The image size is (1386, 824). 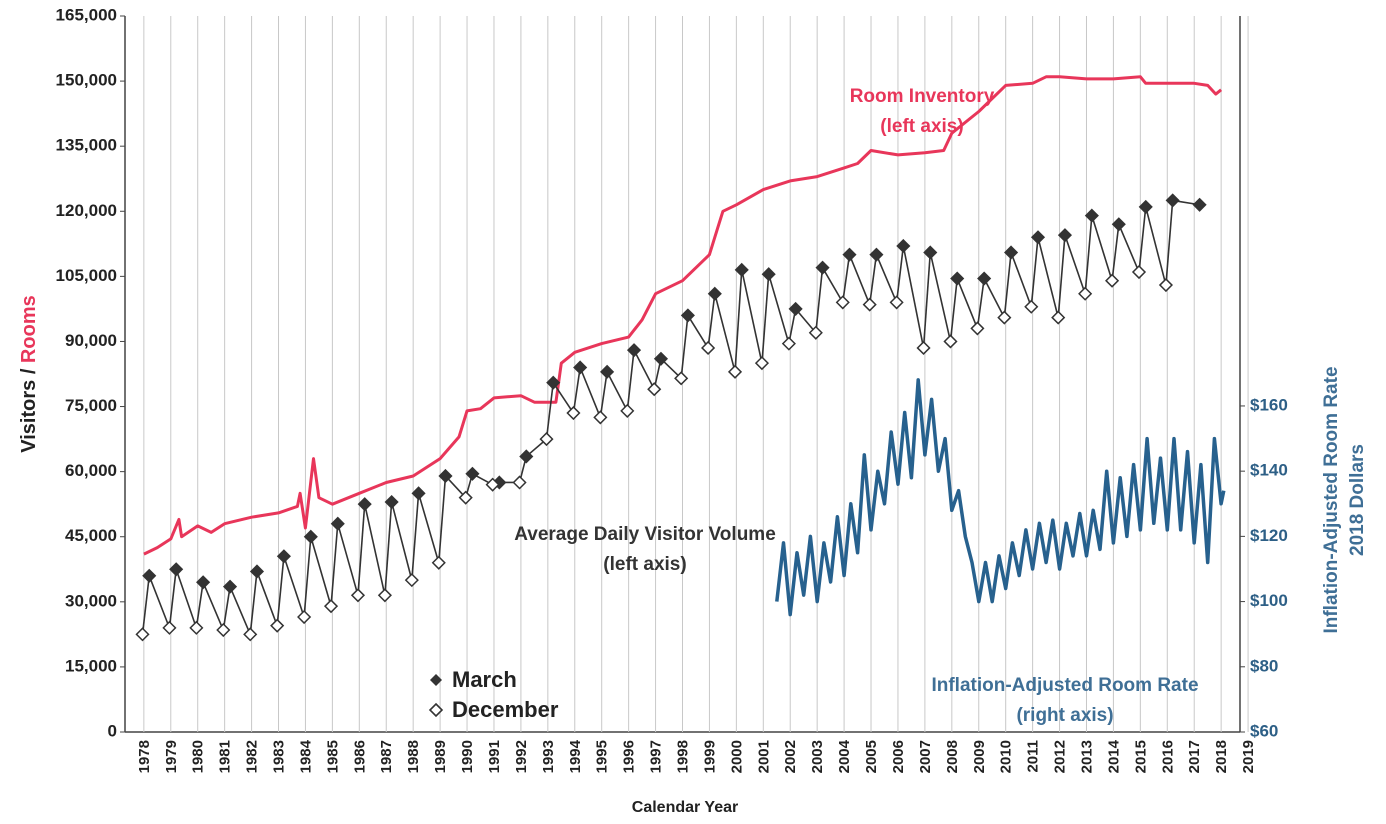 What do you see at coordinates (602, 756) in the screenshot?
I see `x-tick-label: 1995` at bounding box center [602, 756].